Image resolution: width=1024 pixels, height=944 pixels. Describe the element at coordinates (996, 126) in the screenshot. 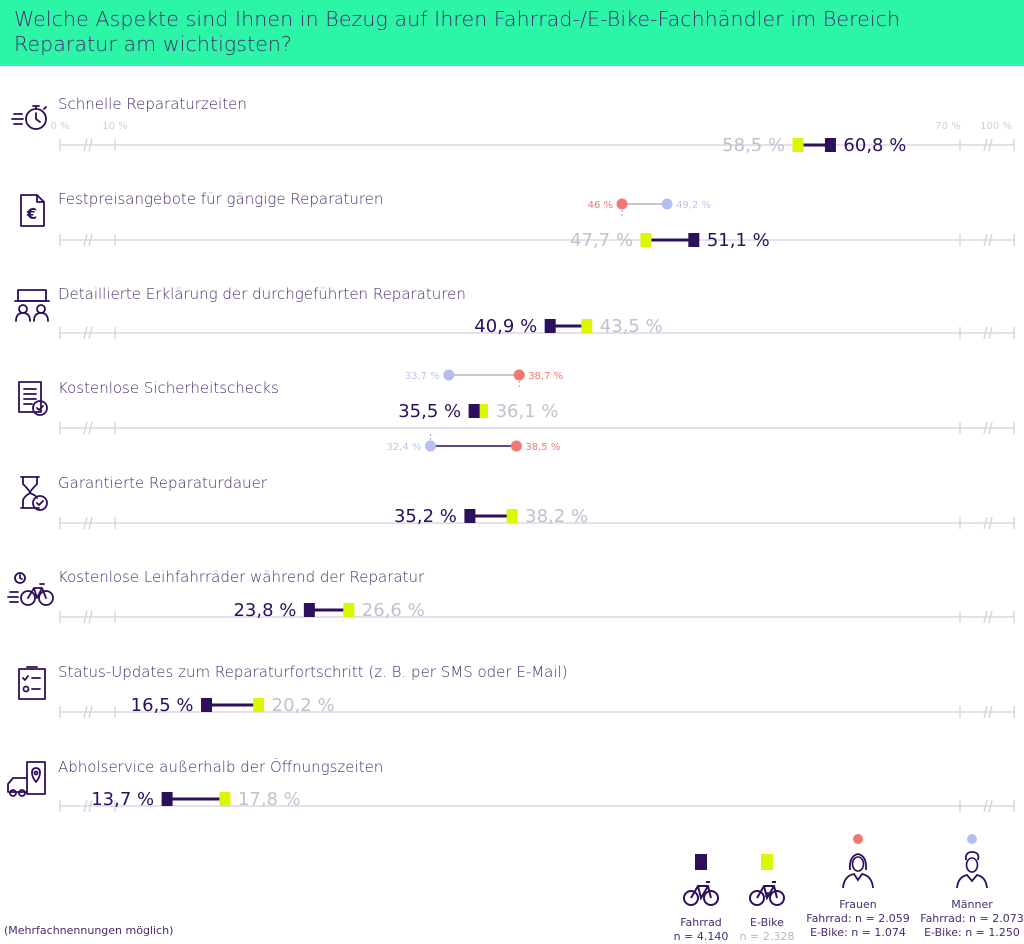

I see `axis-tick-label-3: 100 %` at that location.